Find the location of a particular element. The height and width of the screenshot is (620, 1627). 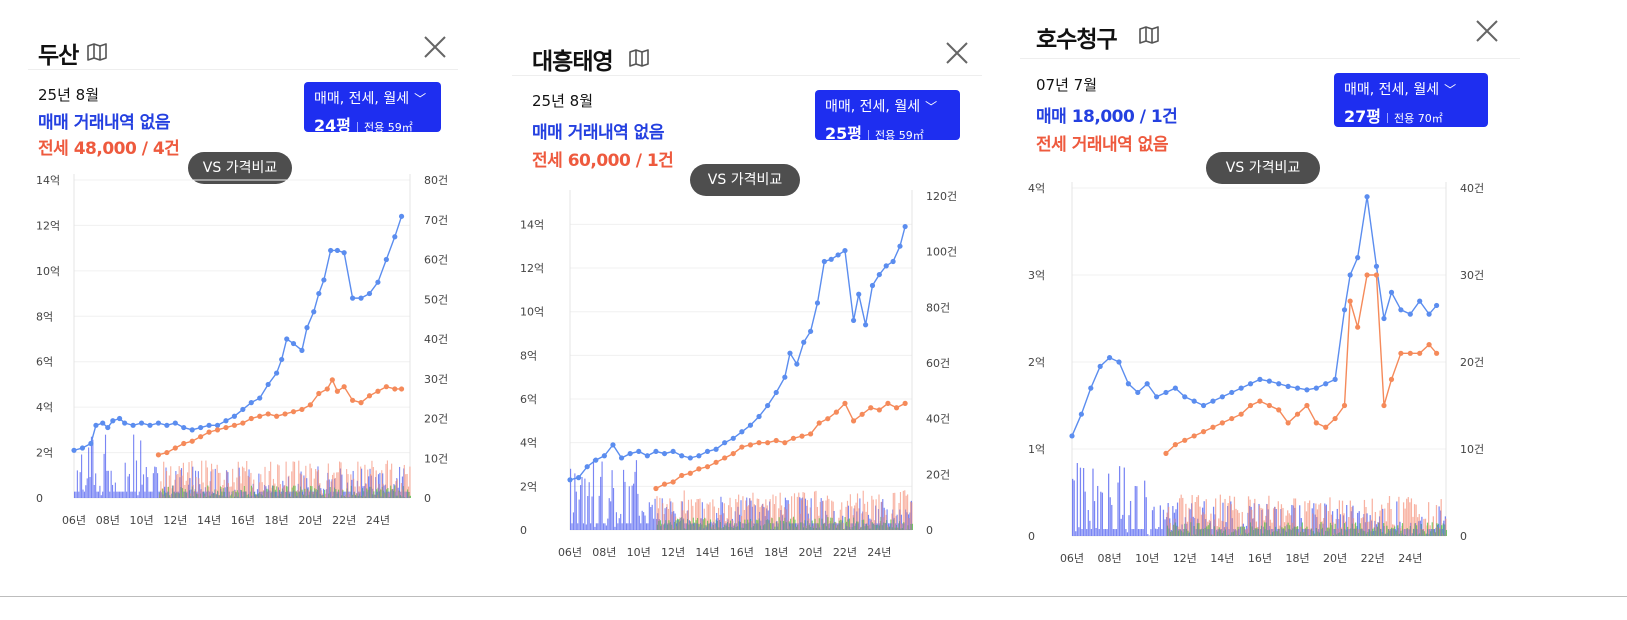

y-left-tick-label: 2억 is located at coordinates (1036, 362).